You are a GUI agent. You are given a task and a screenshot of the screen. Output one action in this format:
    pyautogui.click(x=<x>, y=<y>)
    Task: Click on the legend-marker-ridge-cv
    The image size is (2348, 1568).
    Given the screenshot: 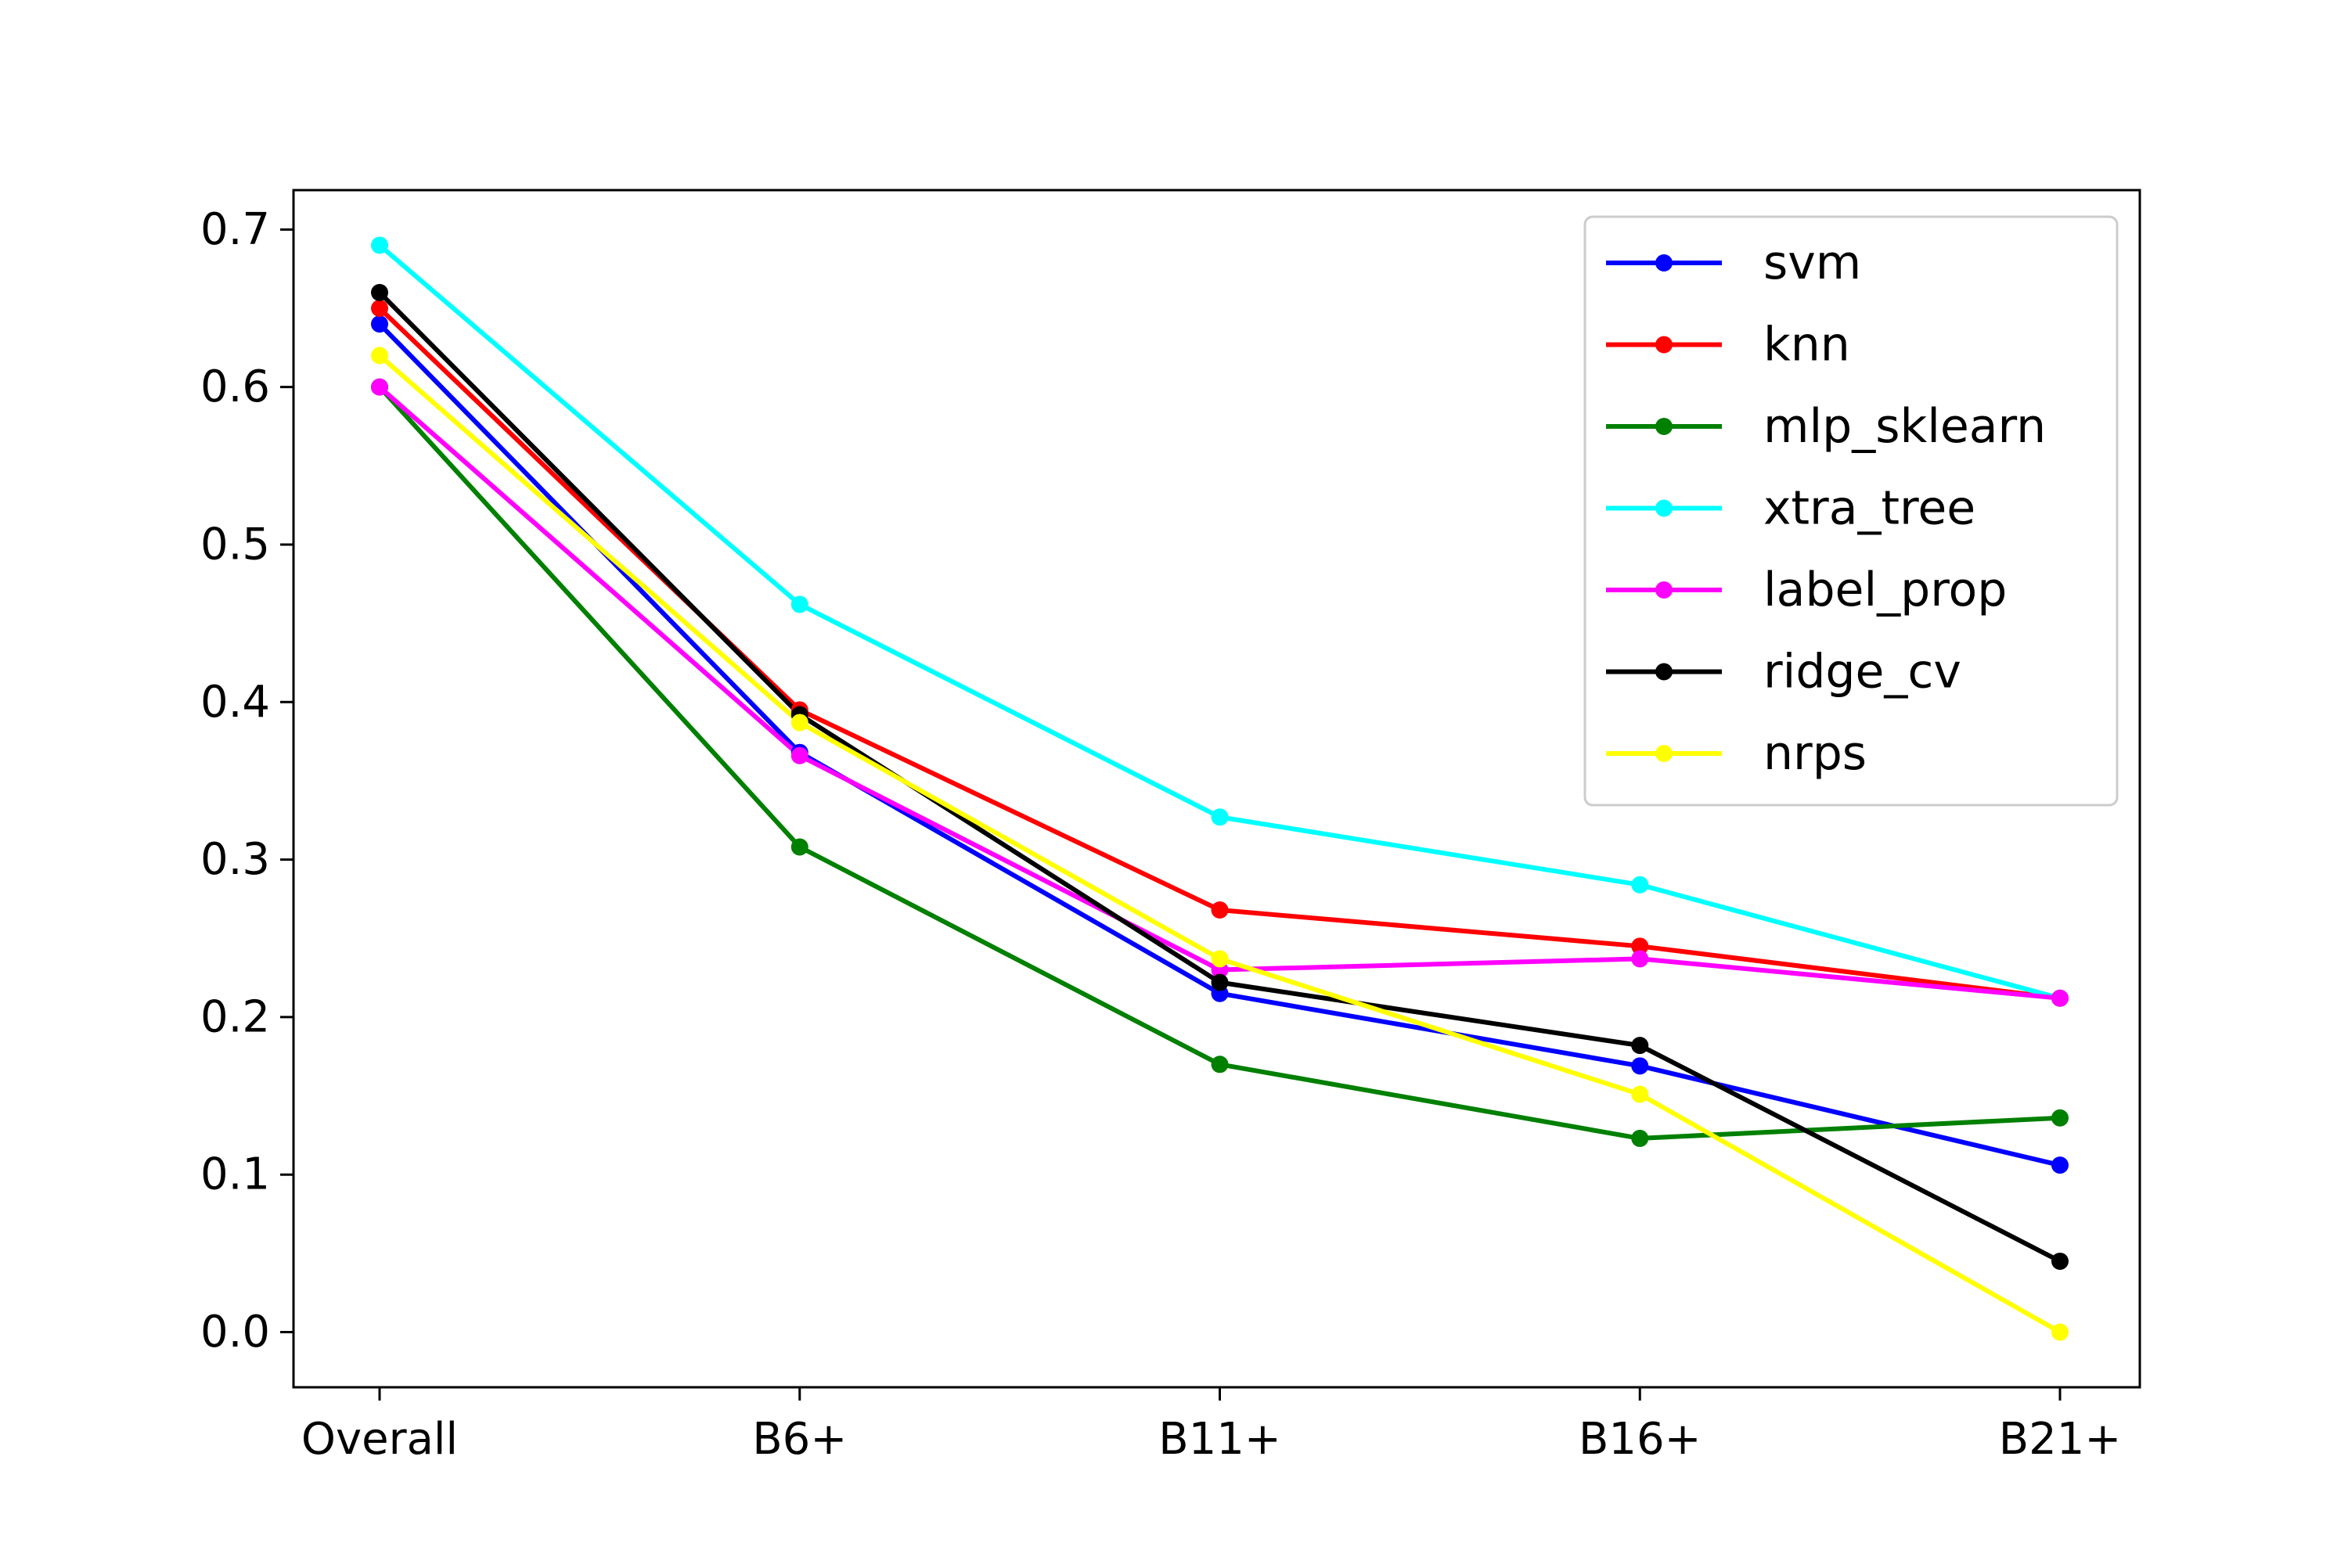 What is the action you would take?
    pyautogui.click(x=1664, y=672)
    